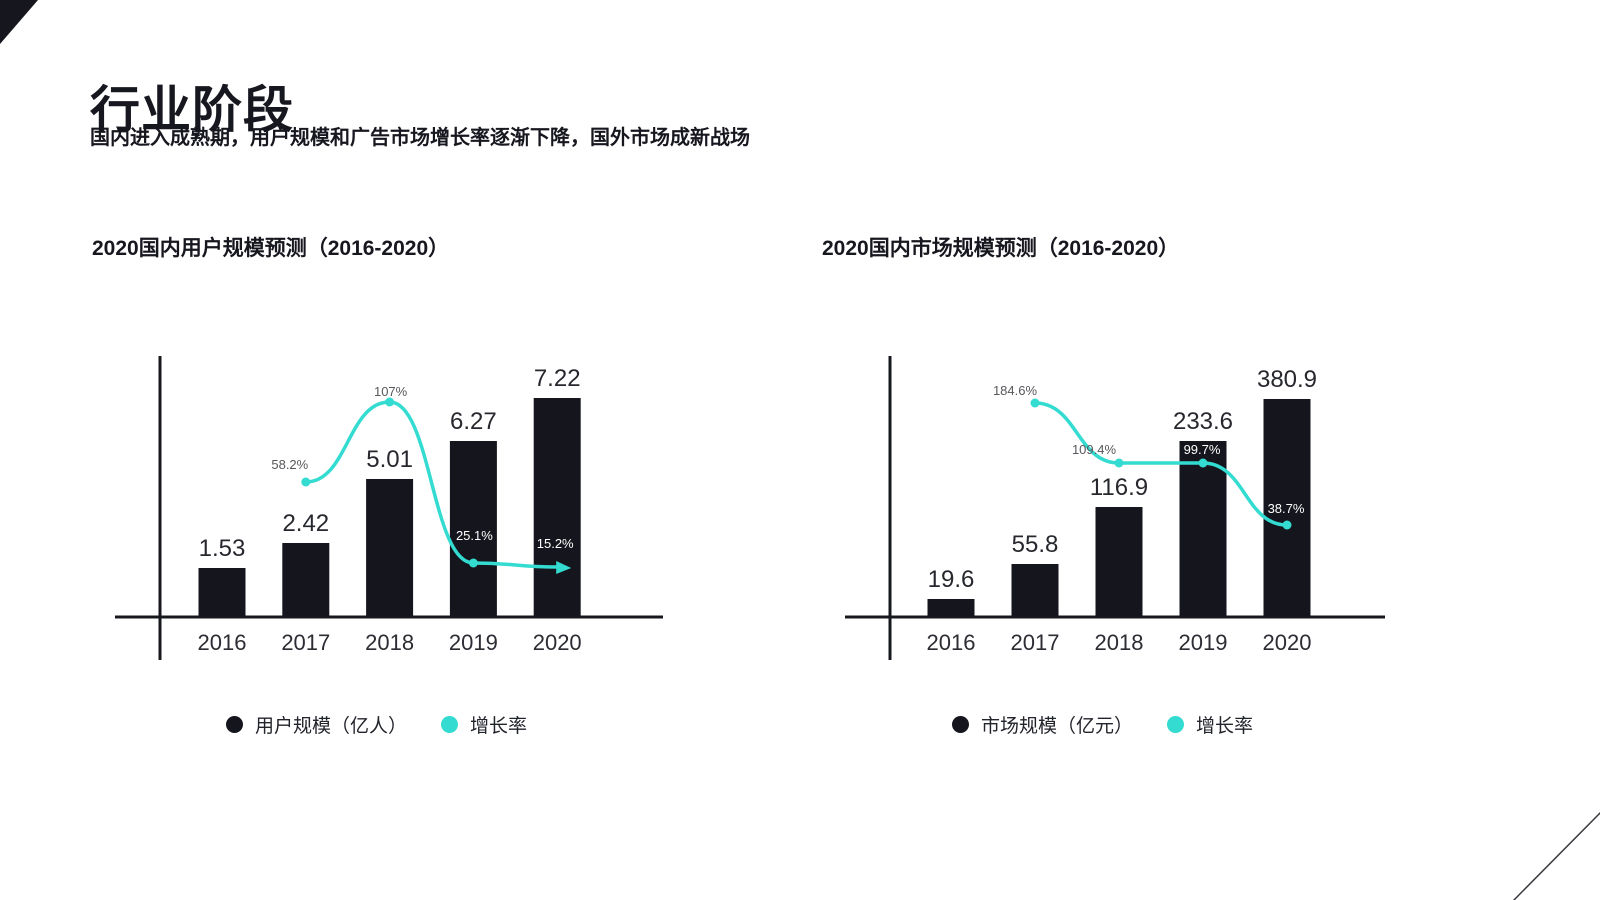 The width and height of the screenshot is (1600, 900). What do you see at coordinates (331, 726) in the screenshot?
I see `legend-label-user-scale: 用户规模（亿人）` at bounding box center [331, 726].